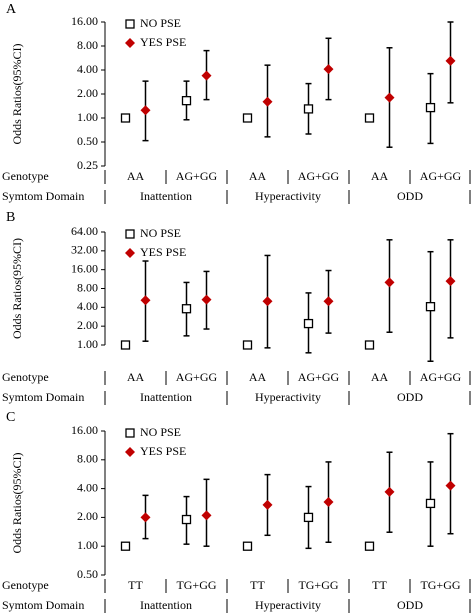 Image resolution: width=474 pixels, height=613 pixels. I want to click on panel-label: C, so click(10, 417).